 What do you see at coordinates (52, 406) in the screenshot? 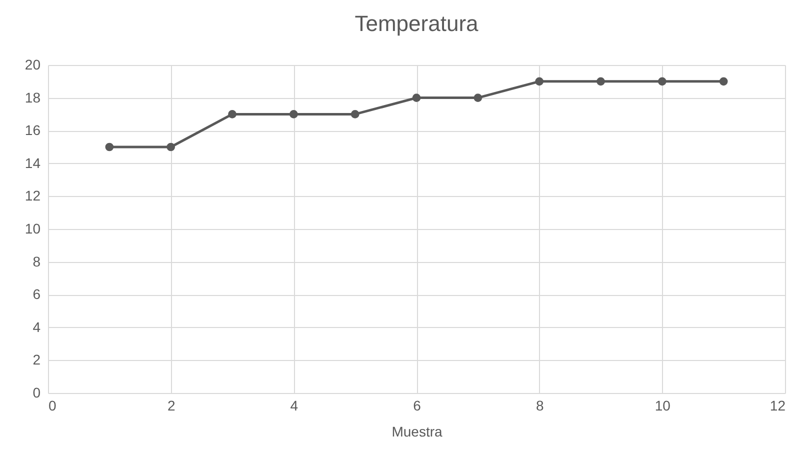
I see `x-tick-label: 0` at bounding box center [52, 406].